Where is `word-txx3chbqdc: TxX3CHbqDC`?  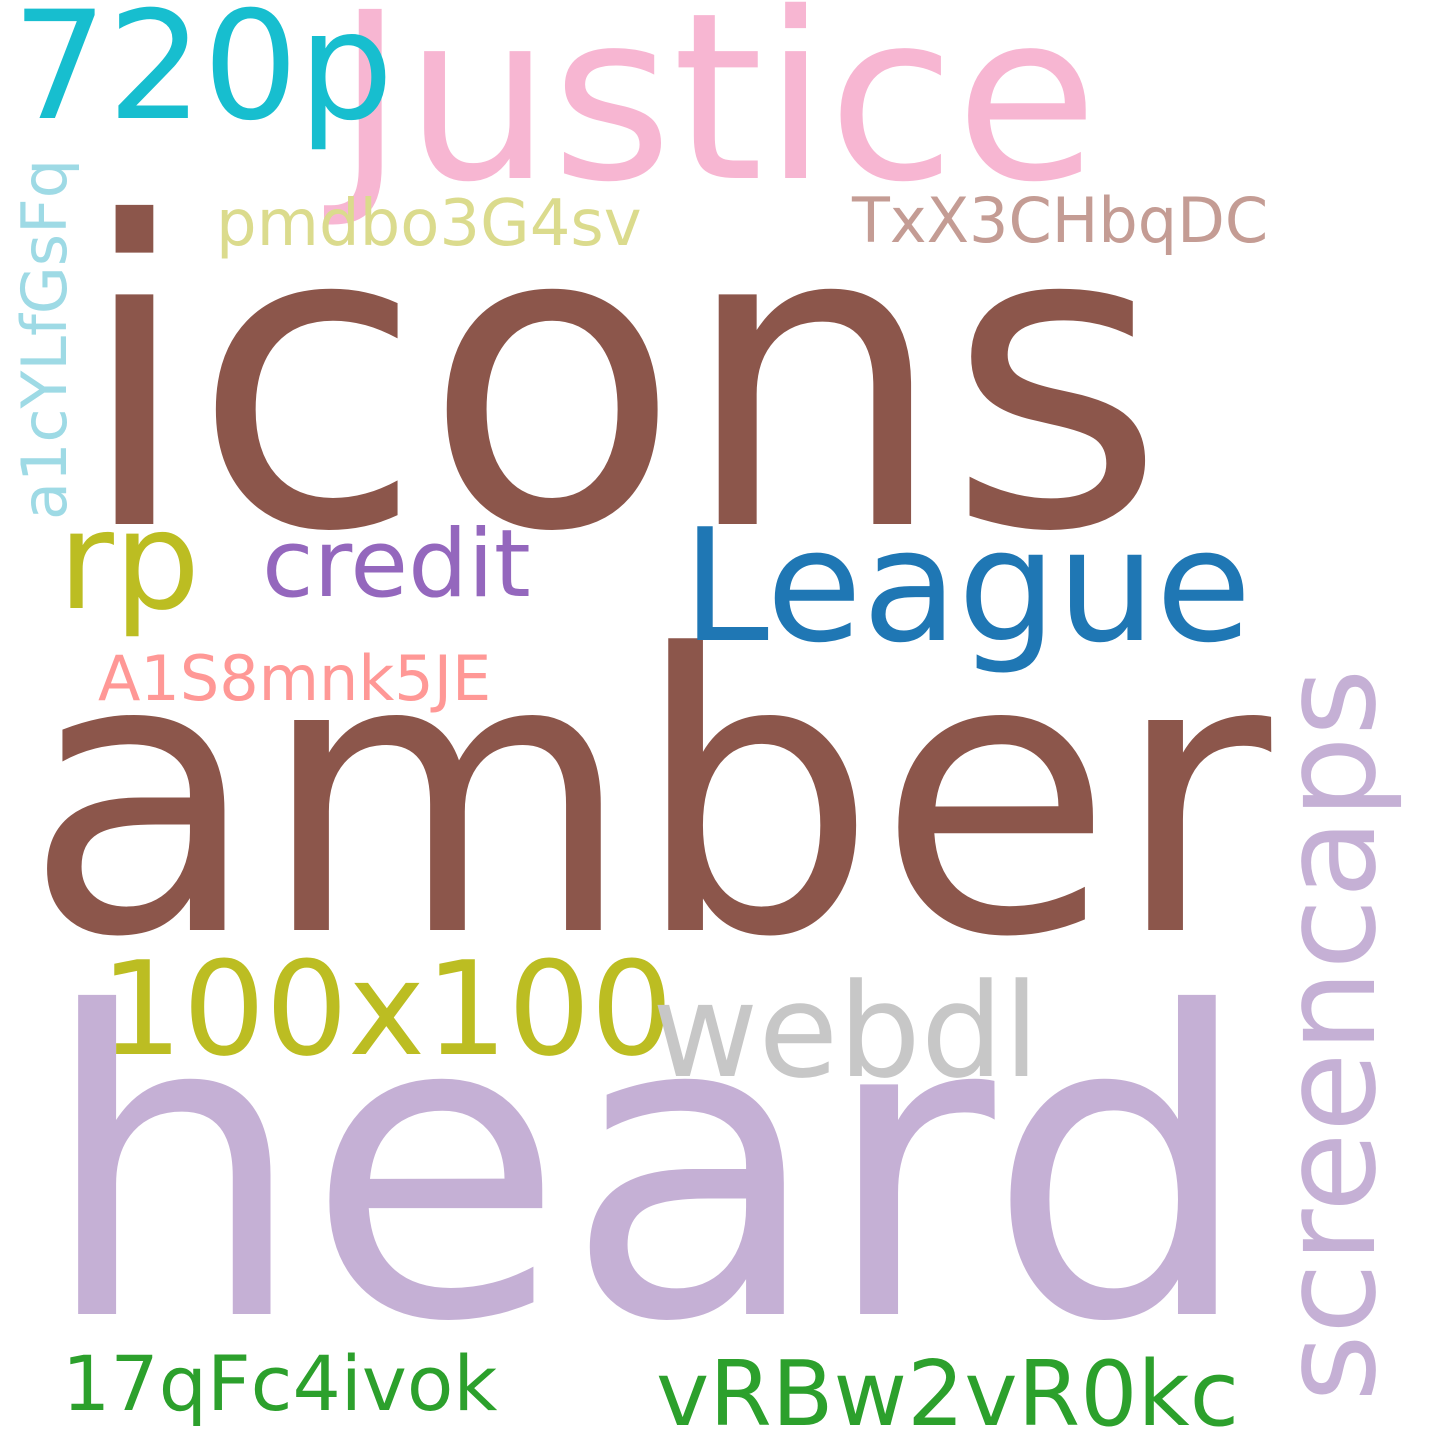 word-txx3chbqdc: TxX3CHbqDC is located at coordinates (1060, 220).